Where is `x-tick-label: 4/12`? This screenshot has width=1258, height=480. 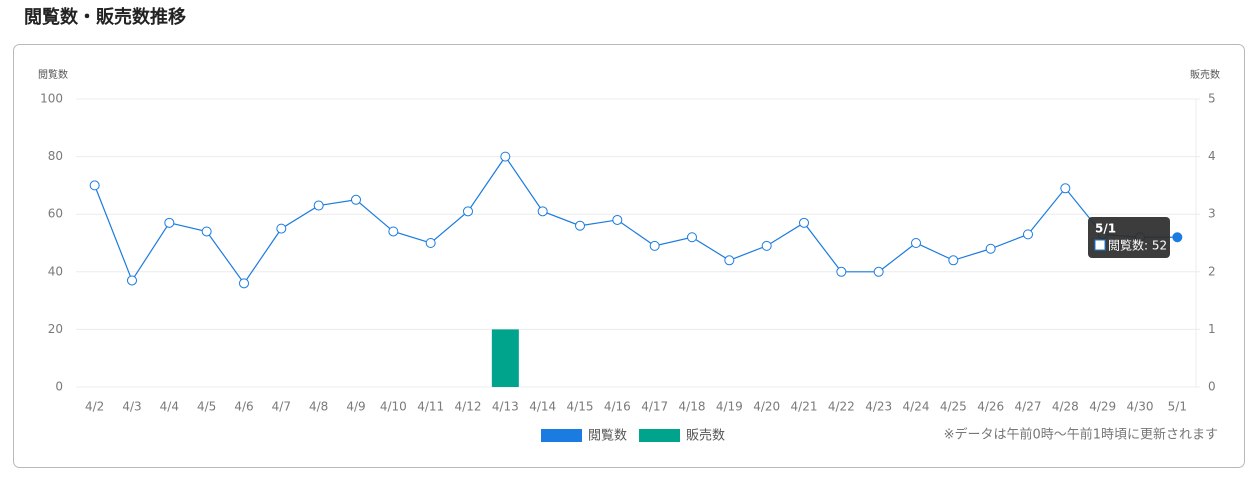 x-tick-label: 4/12 is located at coordinates (468, 407).